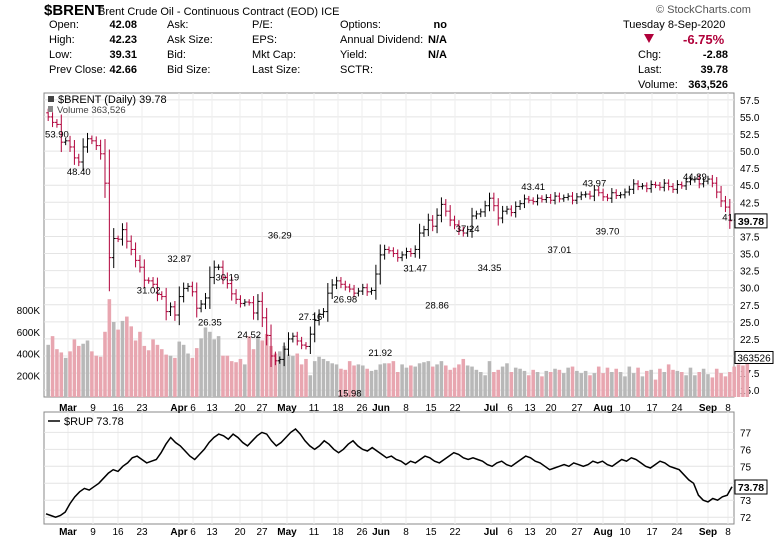 The width and height of the screenshot is (780, 538). Describe the element at coordinates (431, 532) in the screenshot. I see `rup-x-tick: 15` at that location.